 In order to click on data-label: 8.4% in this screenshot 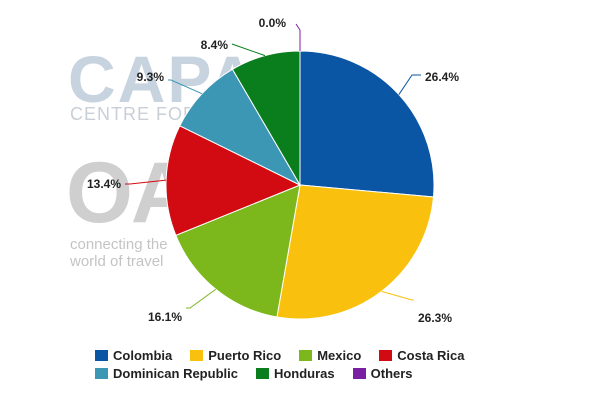, I will do `click(215, 45)`.